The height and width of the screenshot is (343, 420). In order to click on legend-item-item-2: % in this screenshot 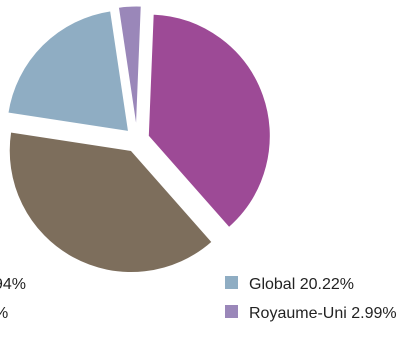, I will do `click(4, 313)`.